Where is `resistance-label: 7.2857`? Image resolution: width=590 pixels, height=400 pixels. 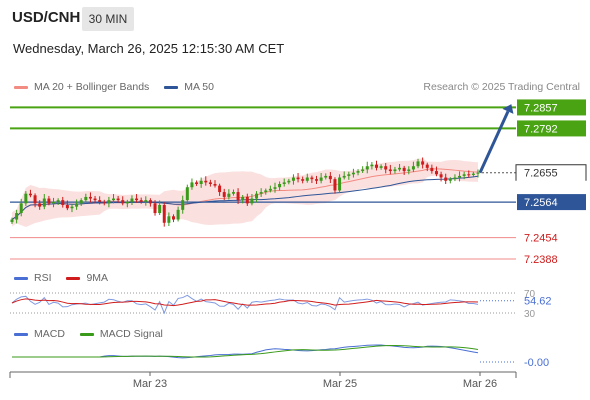 resistance-label: 7.2857 is located at coordinates (541, 108).